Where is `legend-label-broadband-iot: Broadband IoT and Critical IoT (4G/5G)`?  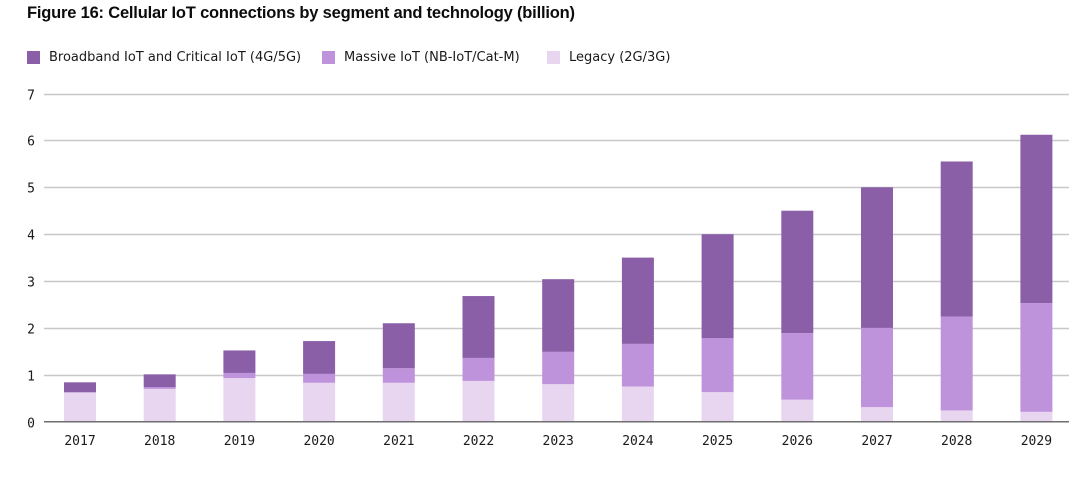
legend-label-broadband-iot: Broadband IoT and Critical IoT (4G/5G) is located at coordinates (175, 57).